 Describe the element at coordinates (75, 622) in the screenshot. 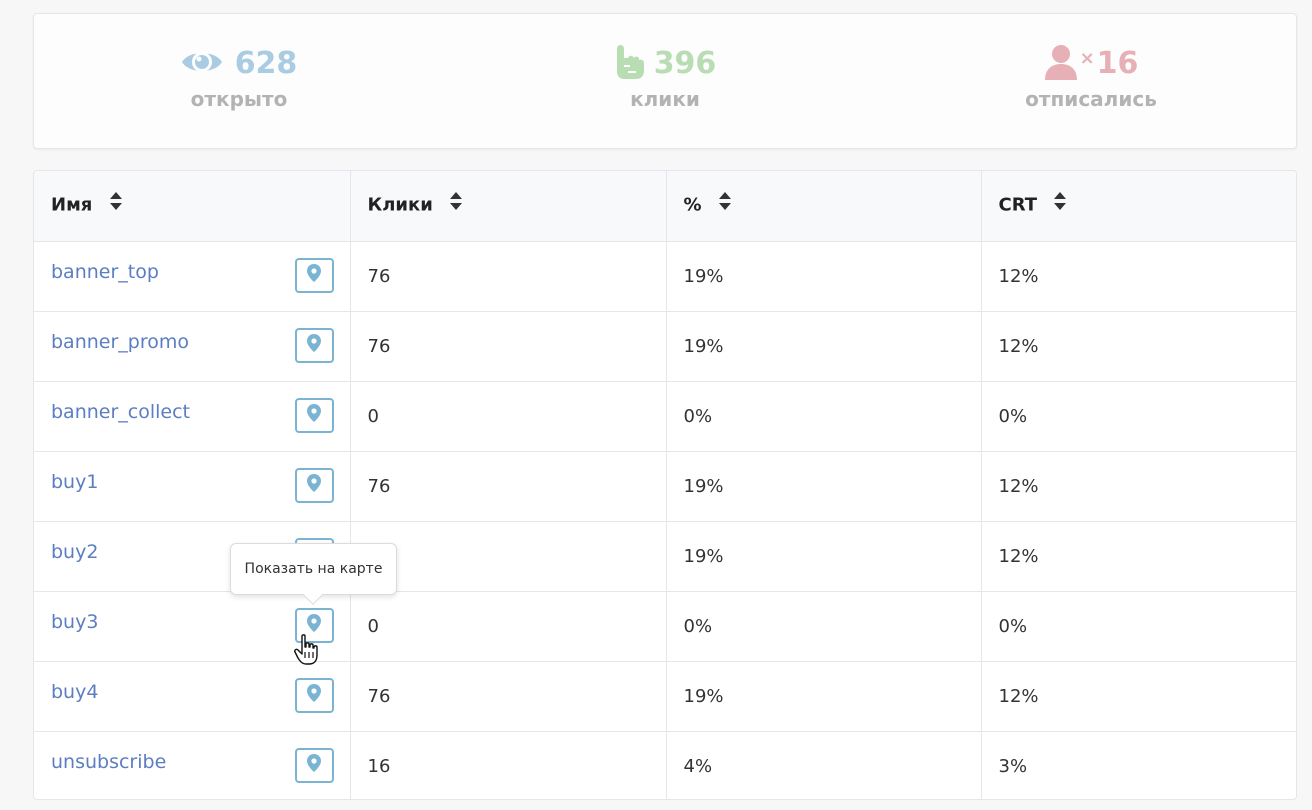

I see `link-name: buy3` at that location.